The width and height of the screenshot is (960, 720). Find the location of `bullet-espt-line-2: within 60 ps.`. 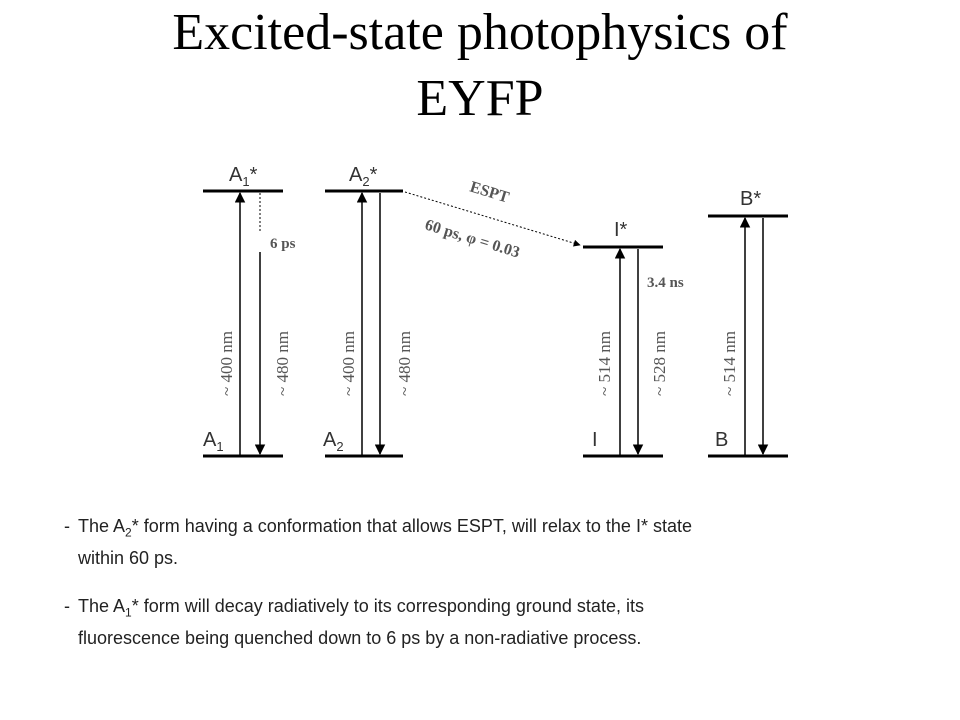

bullet-espt-line-2: within 60 ps. is located at coordinates (128, 557).